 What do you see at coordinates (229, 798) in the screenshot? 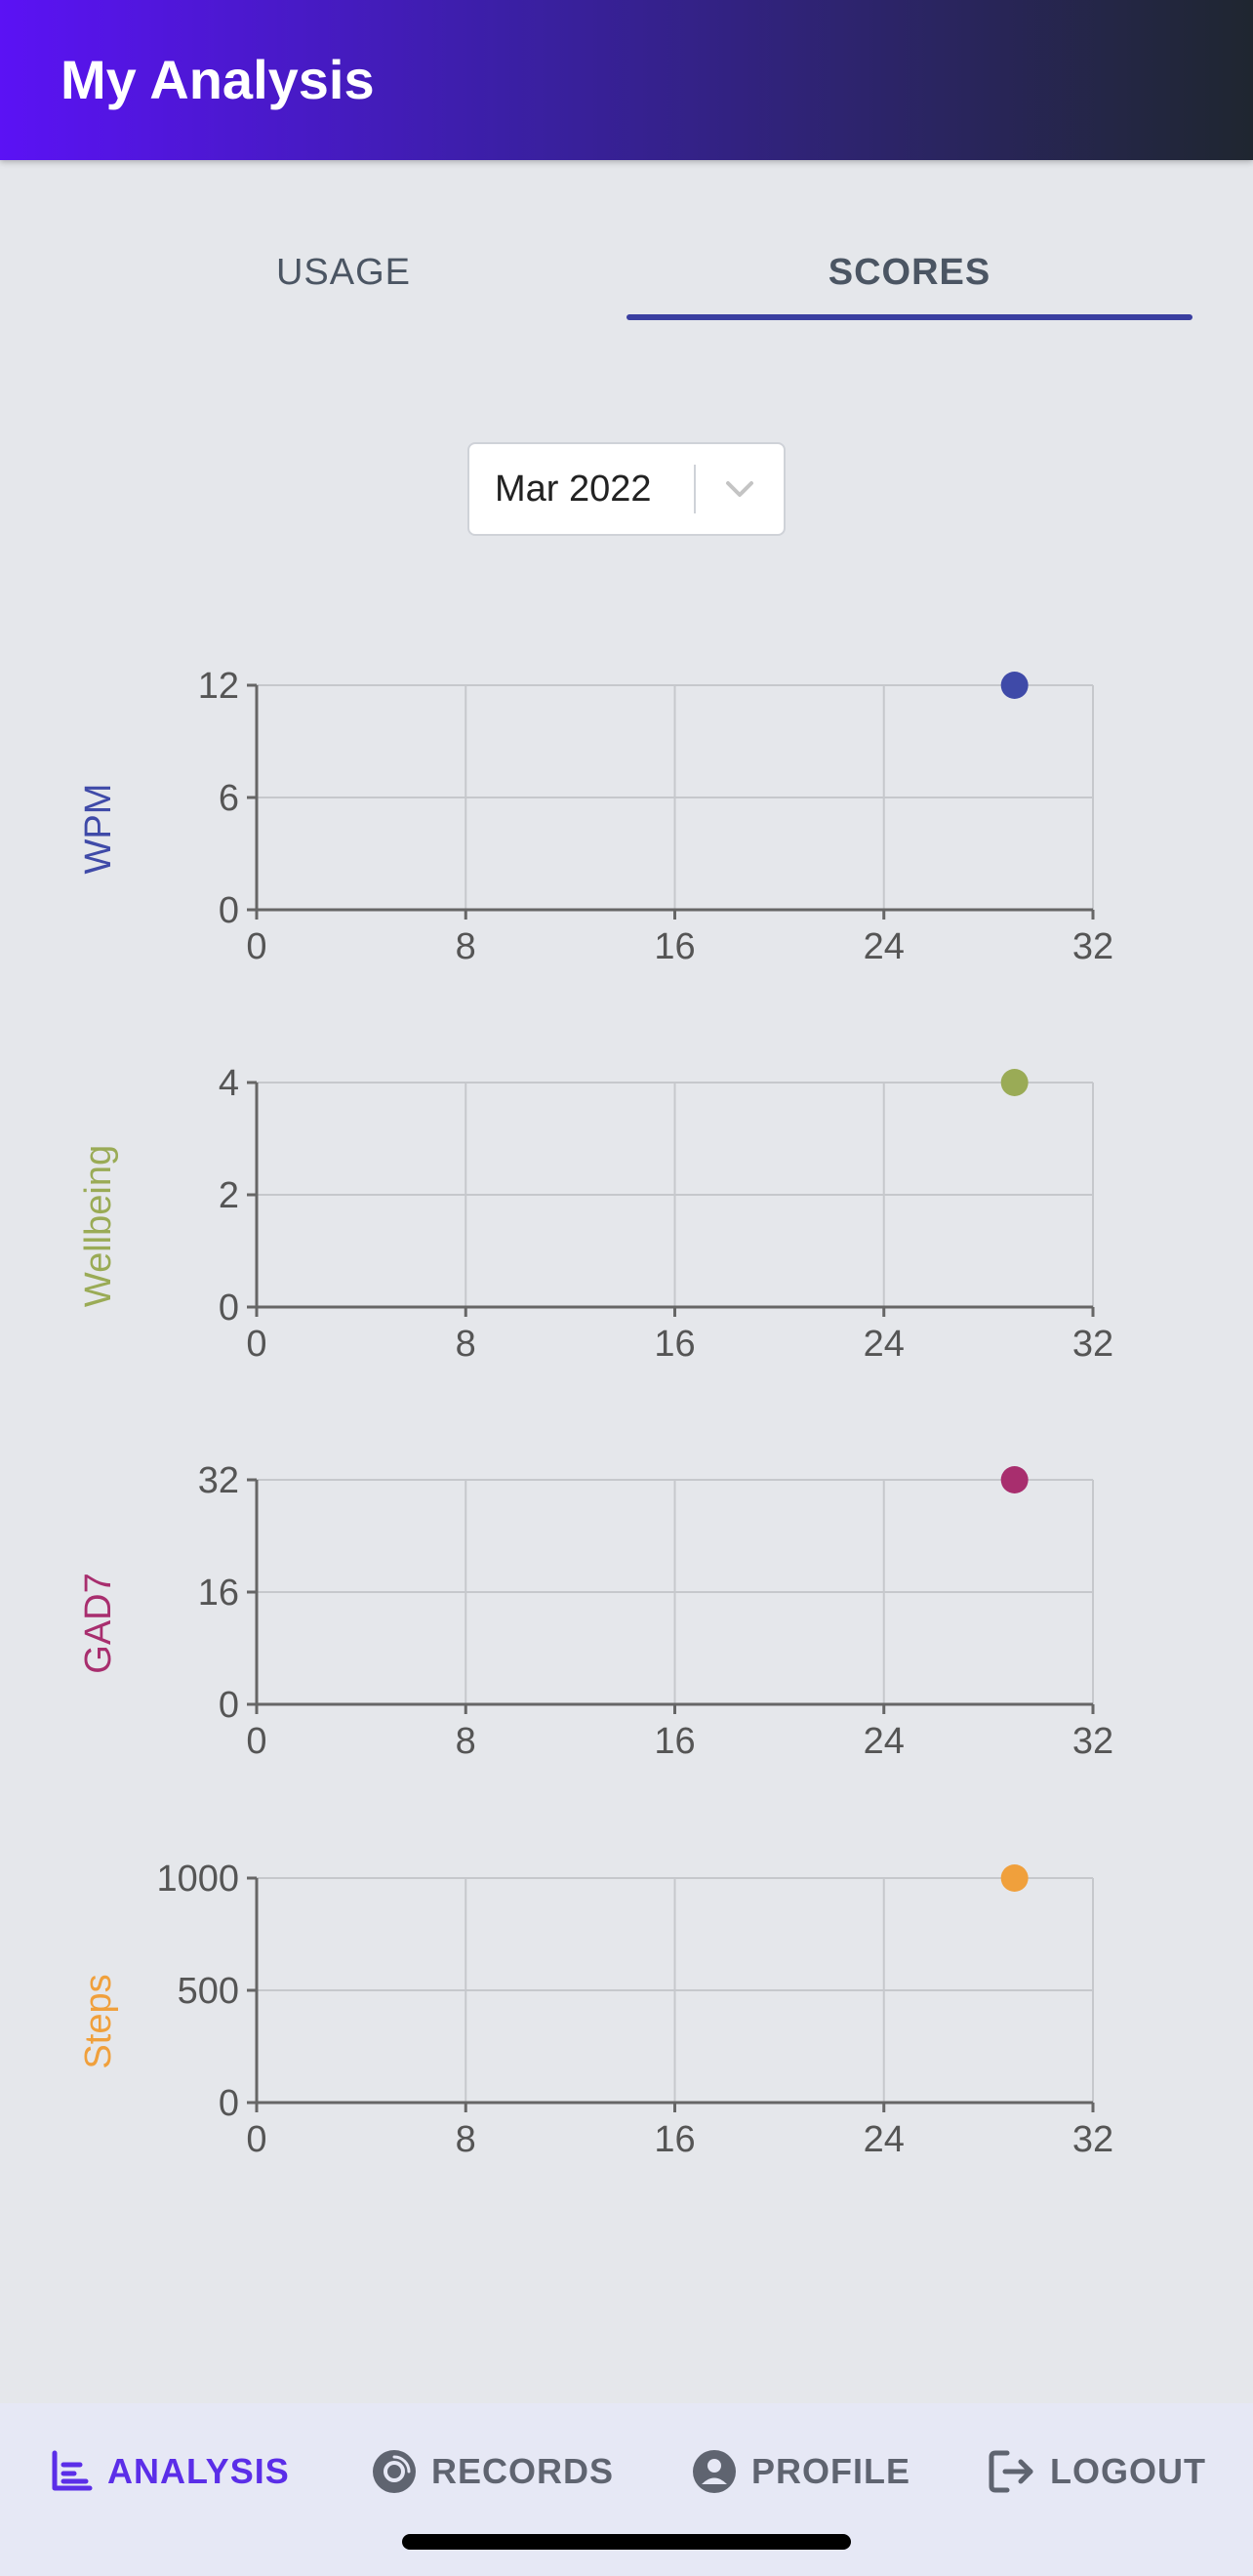
I see `y-tick-label: 6` at bounding box center [229, 798].